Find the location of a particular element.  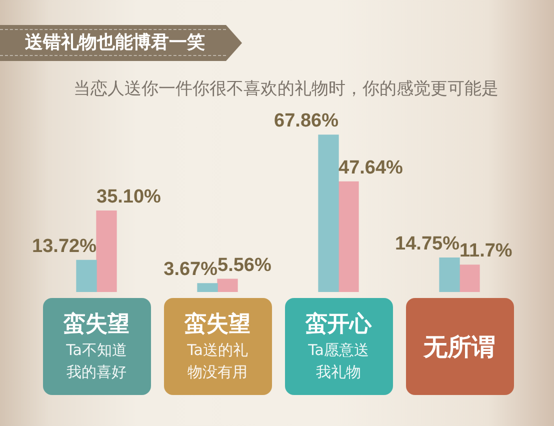

label-card: 蛮失望 Ta送的礼物没有用 is located at coordinates (218, 346).